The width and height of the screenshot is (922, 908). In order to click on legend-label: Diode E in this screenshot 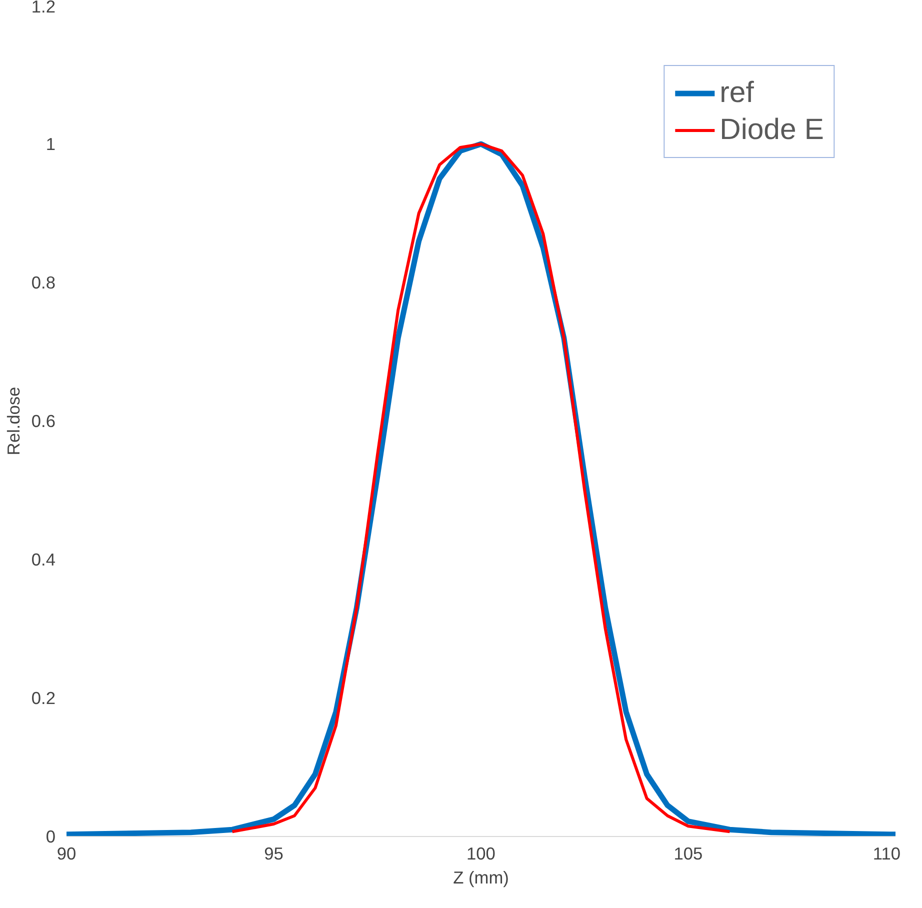, I will do `click(772, 130)`.